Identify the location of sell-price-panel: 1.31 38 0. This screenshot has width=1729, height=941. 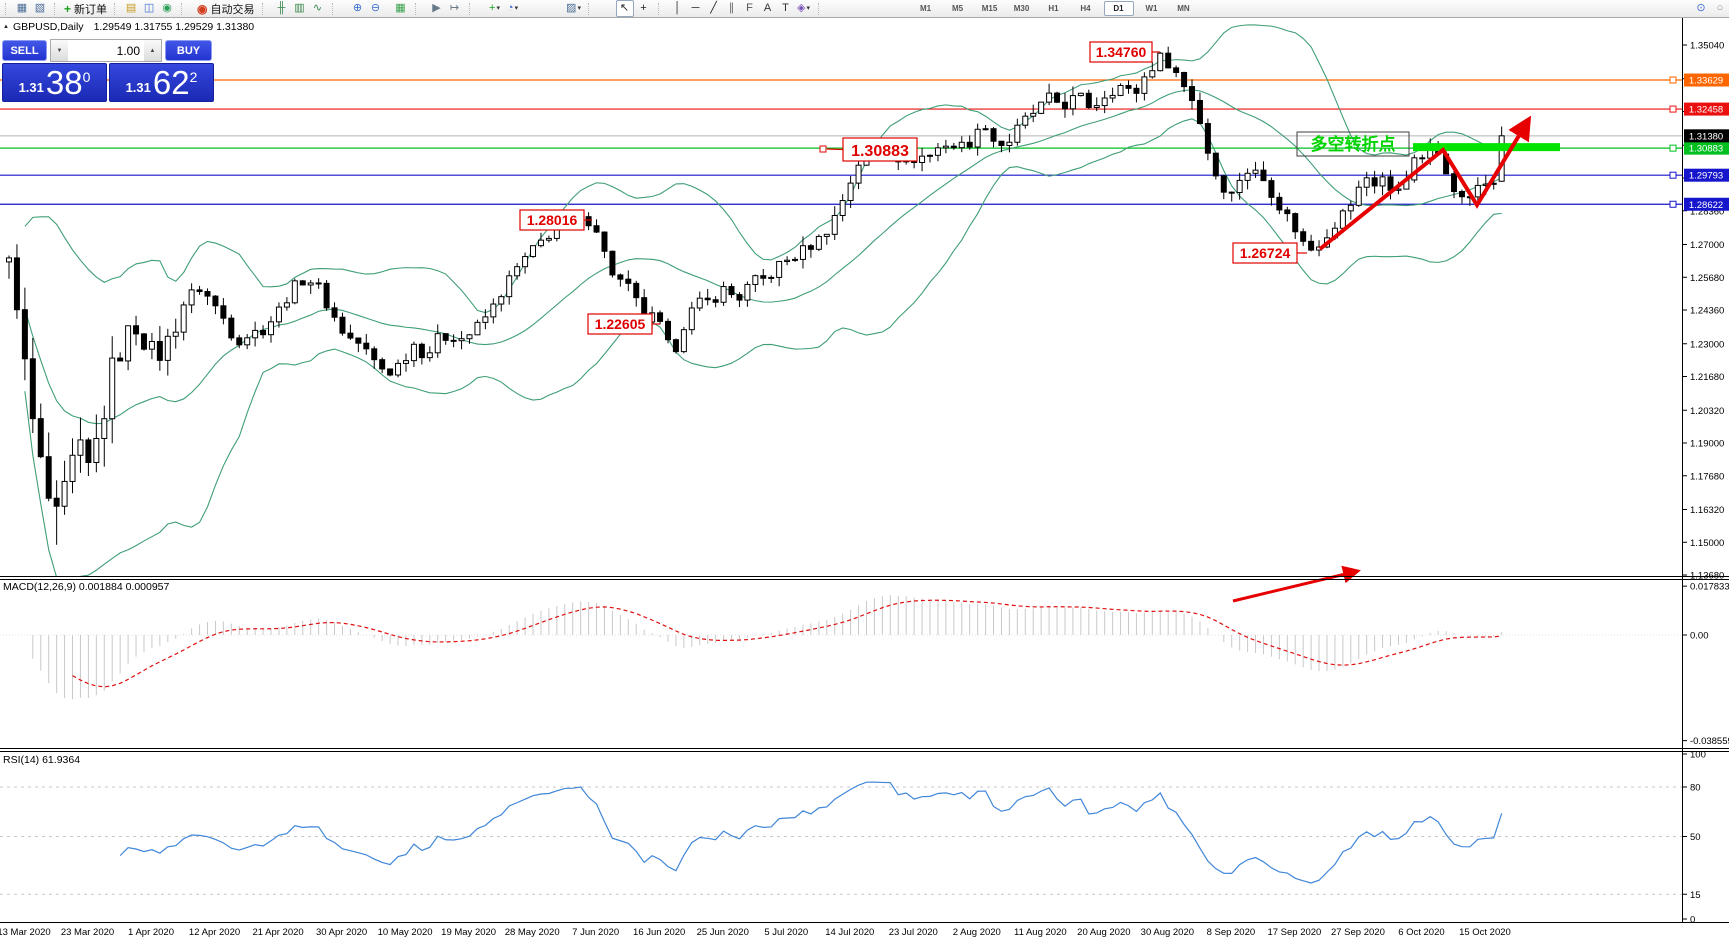
(54, 82).